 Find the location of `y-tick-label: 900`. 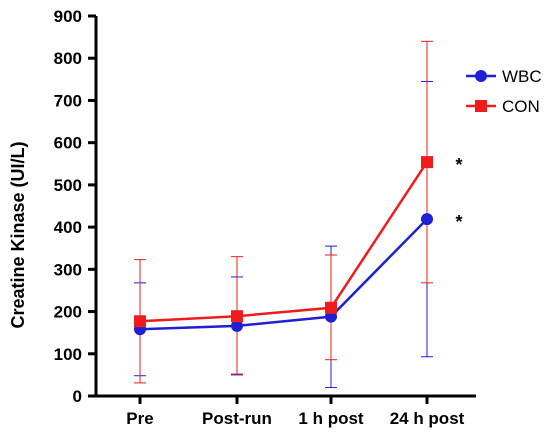

y-tick-label: 900 is located at coordinates (68, 16).